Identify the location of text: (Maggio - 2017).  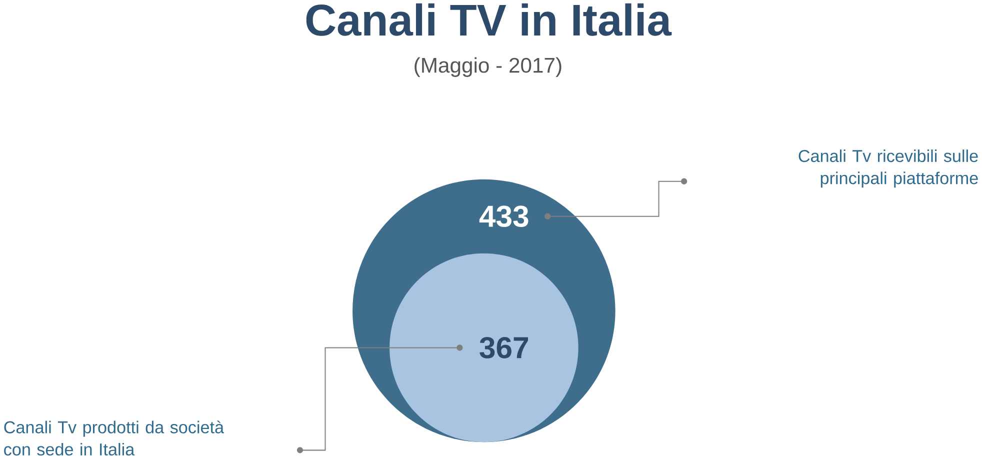
(488, 67).